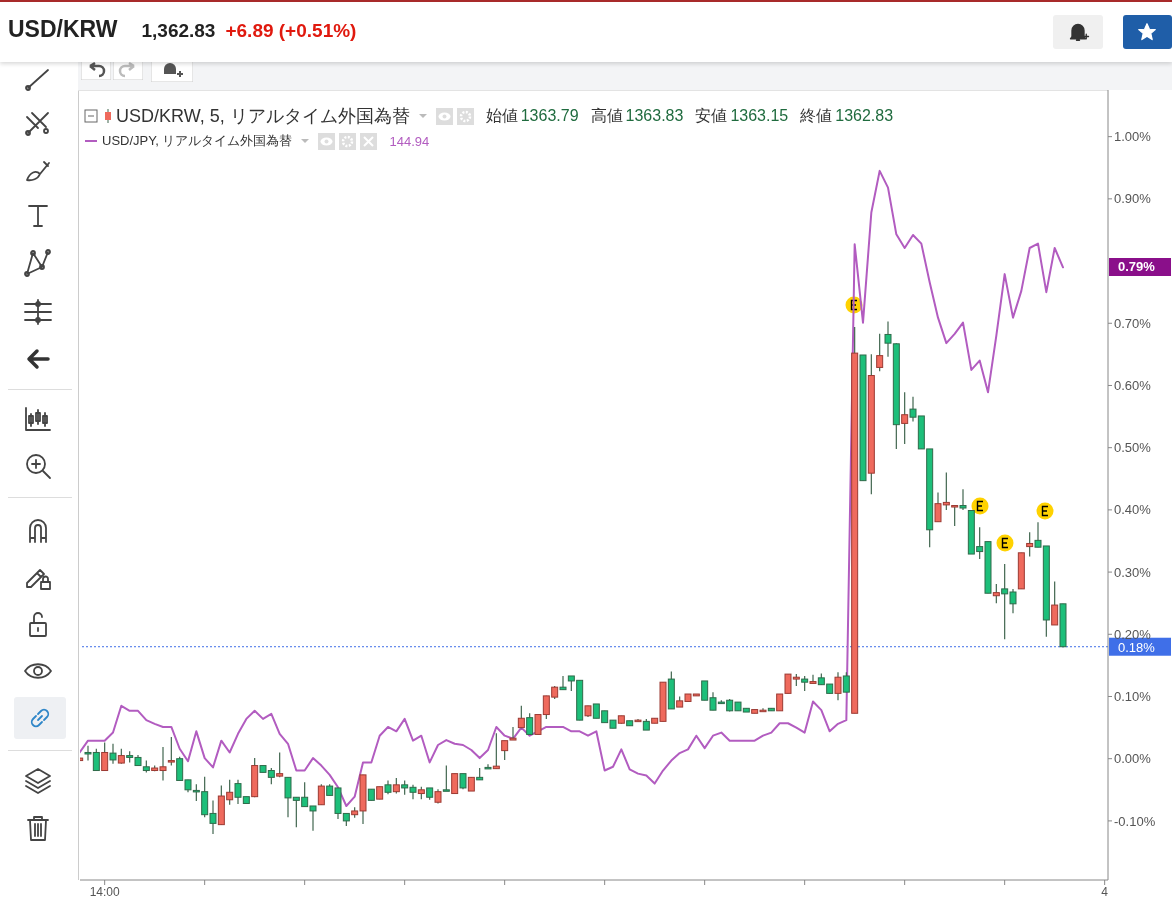  Describe the element at coordinates (1140, 267) in the screenshot. I see `text: 0.79%` at that location.